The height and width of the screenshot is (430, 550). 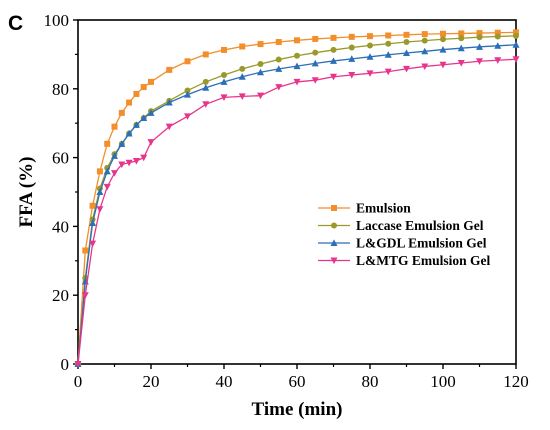 I want to click on legend-label: L&GDL Emulsion Gel, so click(x=421, y=243).